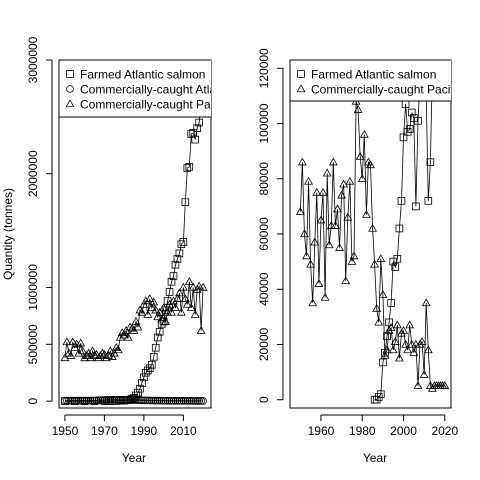 This screenshot has height=480, width=480. Describe the element at coordinates (33, 59) in the screenshot. I see `y-tick-label: 3000000` at that location.